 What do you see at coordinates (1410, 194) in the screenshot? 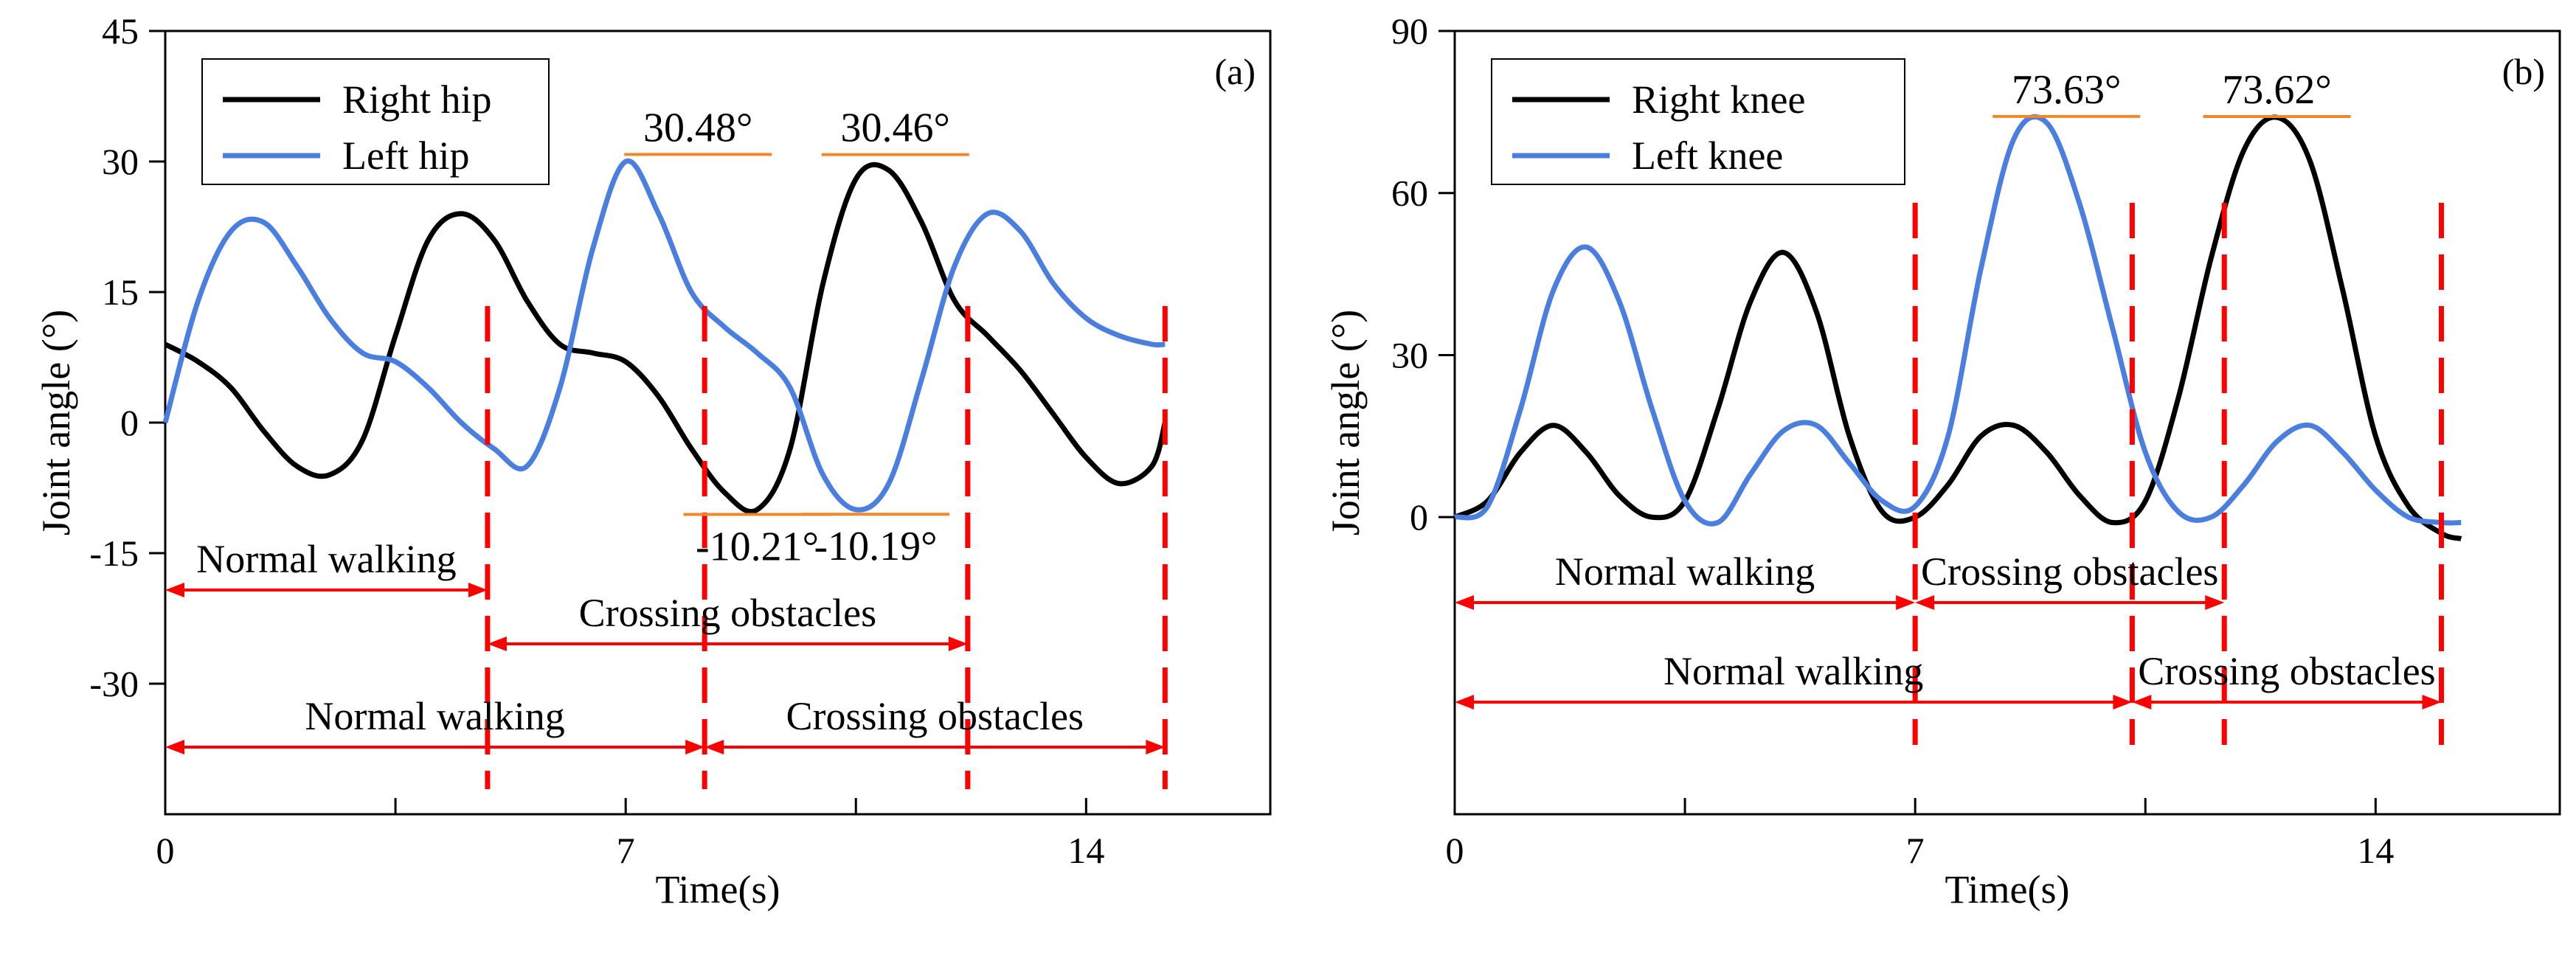
I see `y-tick-label: 60` at bounding box center [1410, 194].